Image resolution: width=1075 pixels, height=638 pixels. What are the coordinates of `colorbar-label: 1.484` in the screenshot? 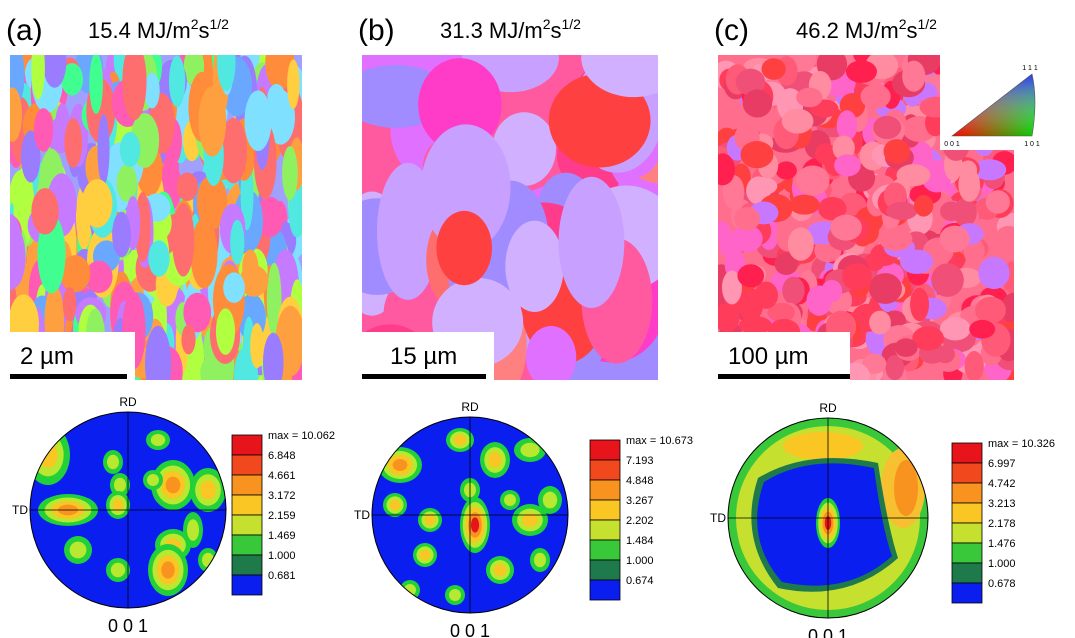 It's located at (640, 541).